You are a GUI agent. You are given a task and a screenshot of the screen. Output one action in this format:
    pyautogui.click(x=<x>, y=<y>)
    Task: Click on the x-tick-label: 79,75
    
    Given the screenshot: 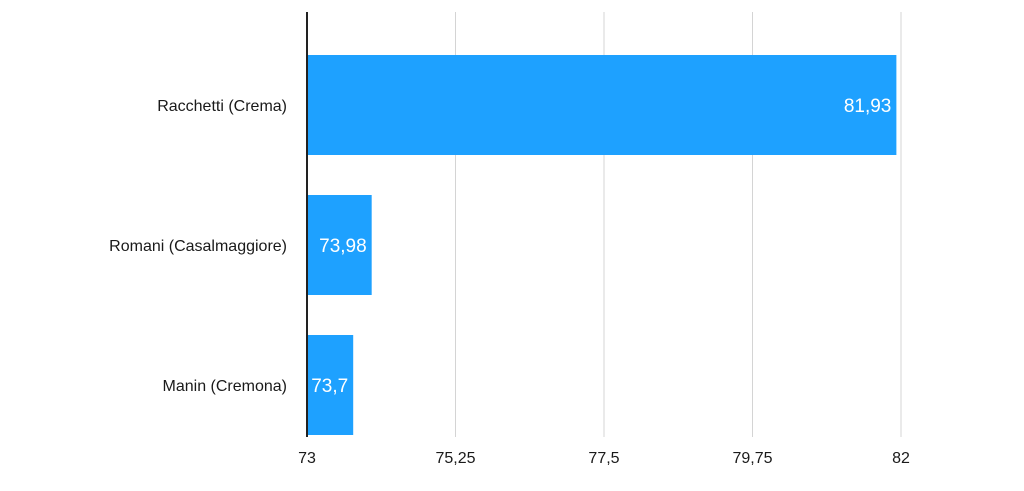 What is the action you would take?
    pyautogui.click(x=752, y=458)
    